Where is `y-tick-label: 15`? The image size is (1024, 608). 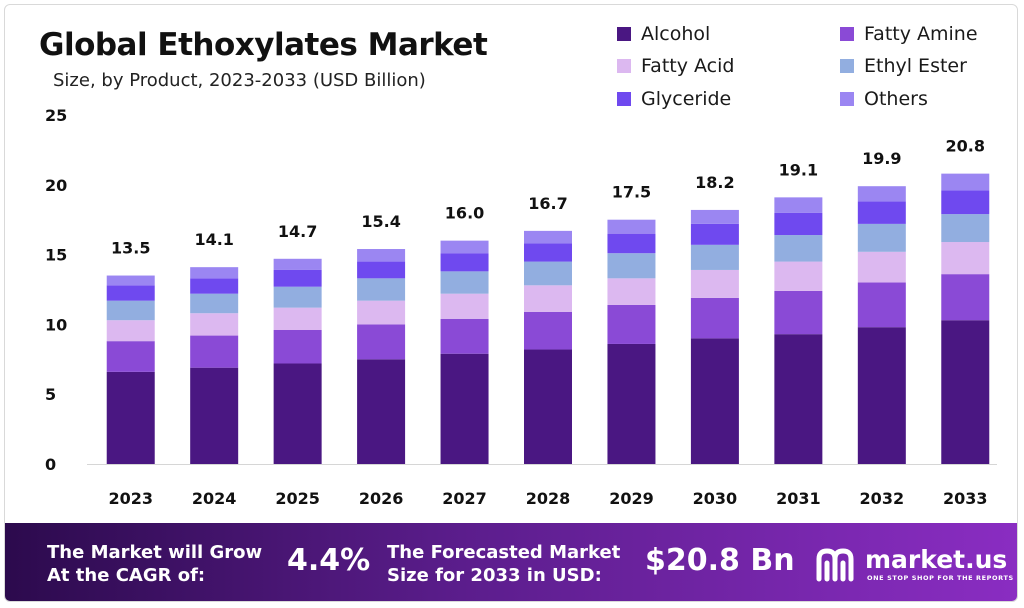 y-tick-label: 15 is located at coordinates (56, 255).